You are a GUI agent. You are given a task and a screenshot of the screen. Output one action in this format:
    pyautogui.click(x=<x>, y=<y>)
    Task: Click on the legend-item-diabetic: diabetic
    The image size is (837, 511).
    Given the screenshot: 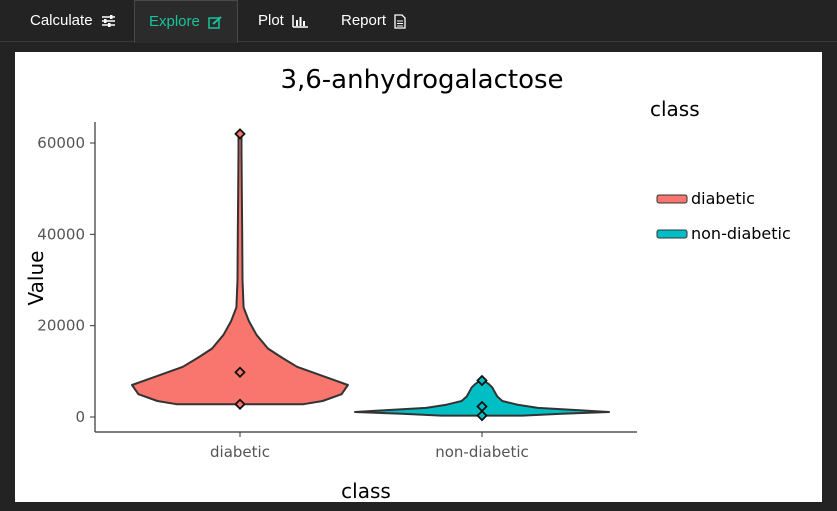 What is the action you would take?
    pyautogui.click(x=705, y=198)
    